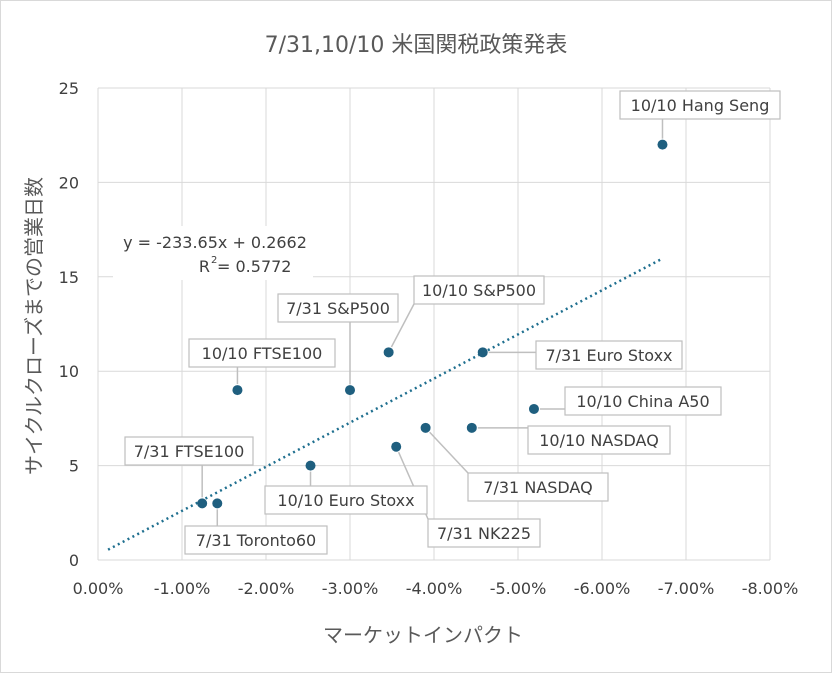 The image size is (832, 677). I want to click on trend-r2-value: = 0.5772, so click(254, 266).